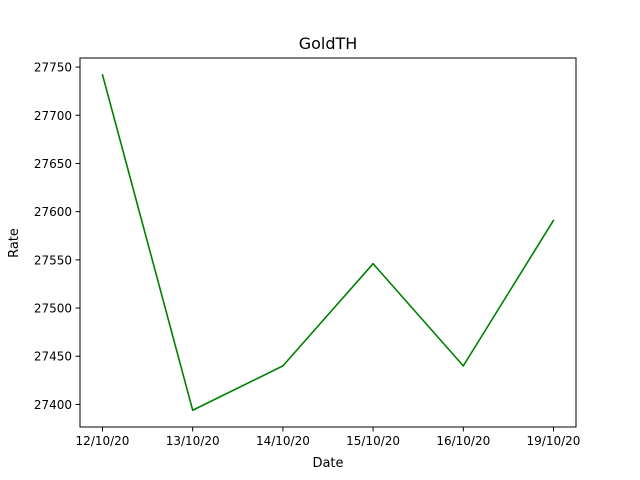 This screenshot has height=480, width=640. Describe the element at coordinates (463, 441) in the screenshot. I see `x-tick-label: 16/10/20` at that location.